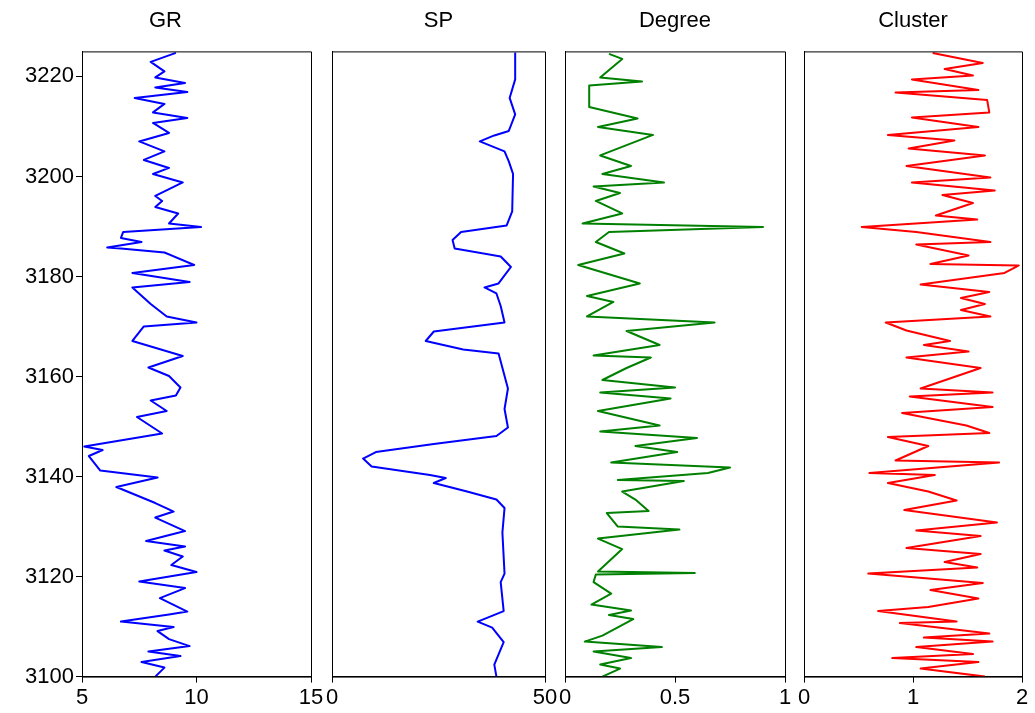 The image size is (1035, 713). I want to click on y-tick-label: 3220, so click(49, 75).